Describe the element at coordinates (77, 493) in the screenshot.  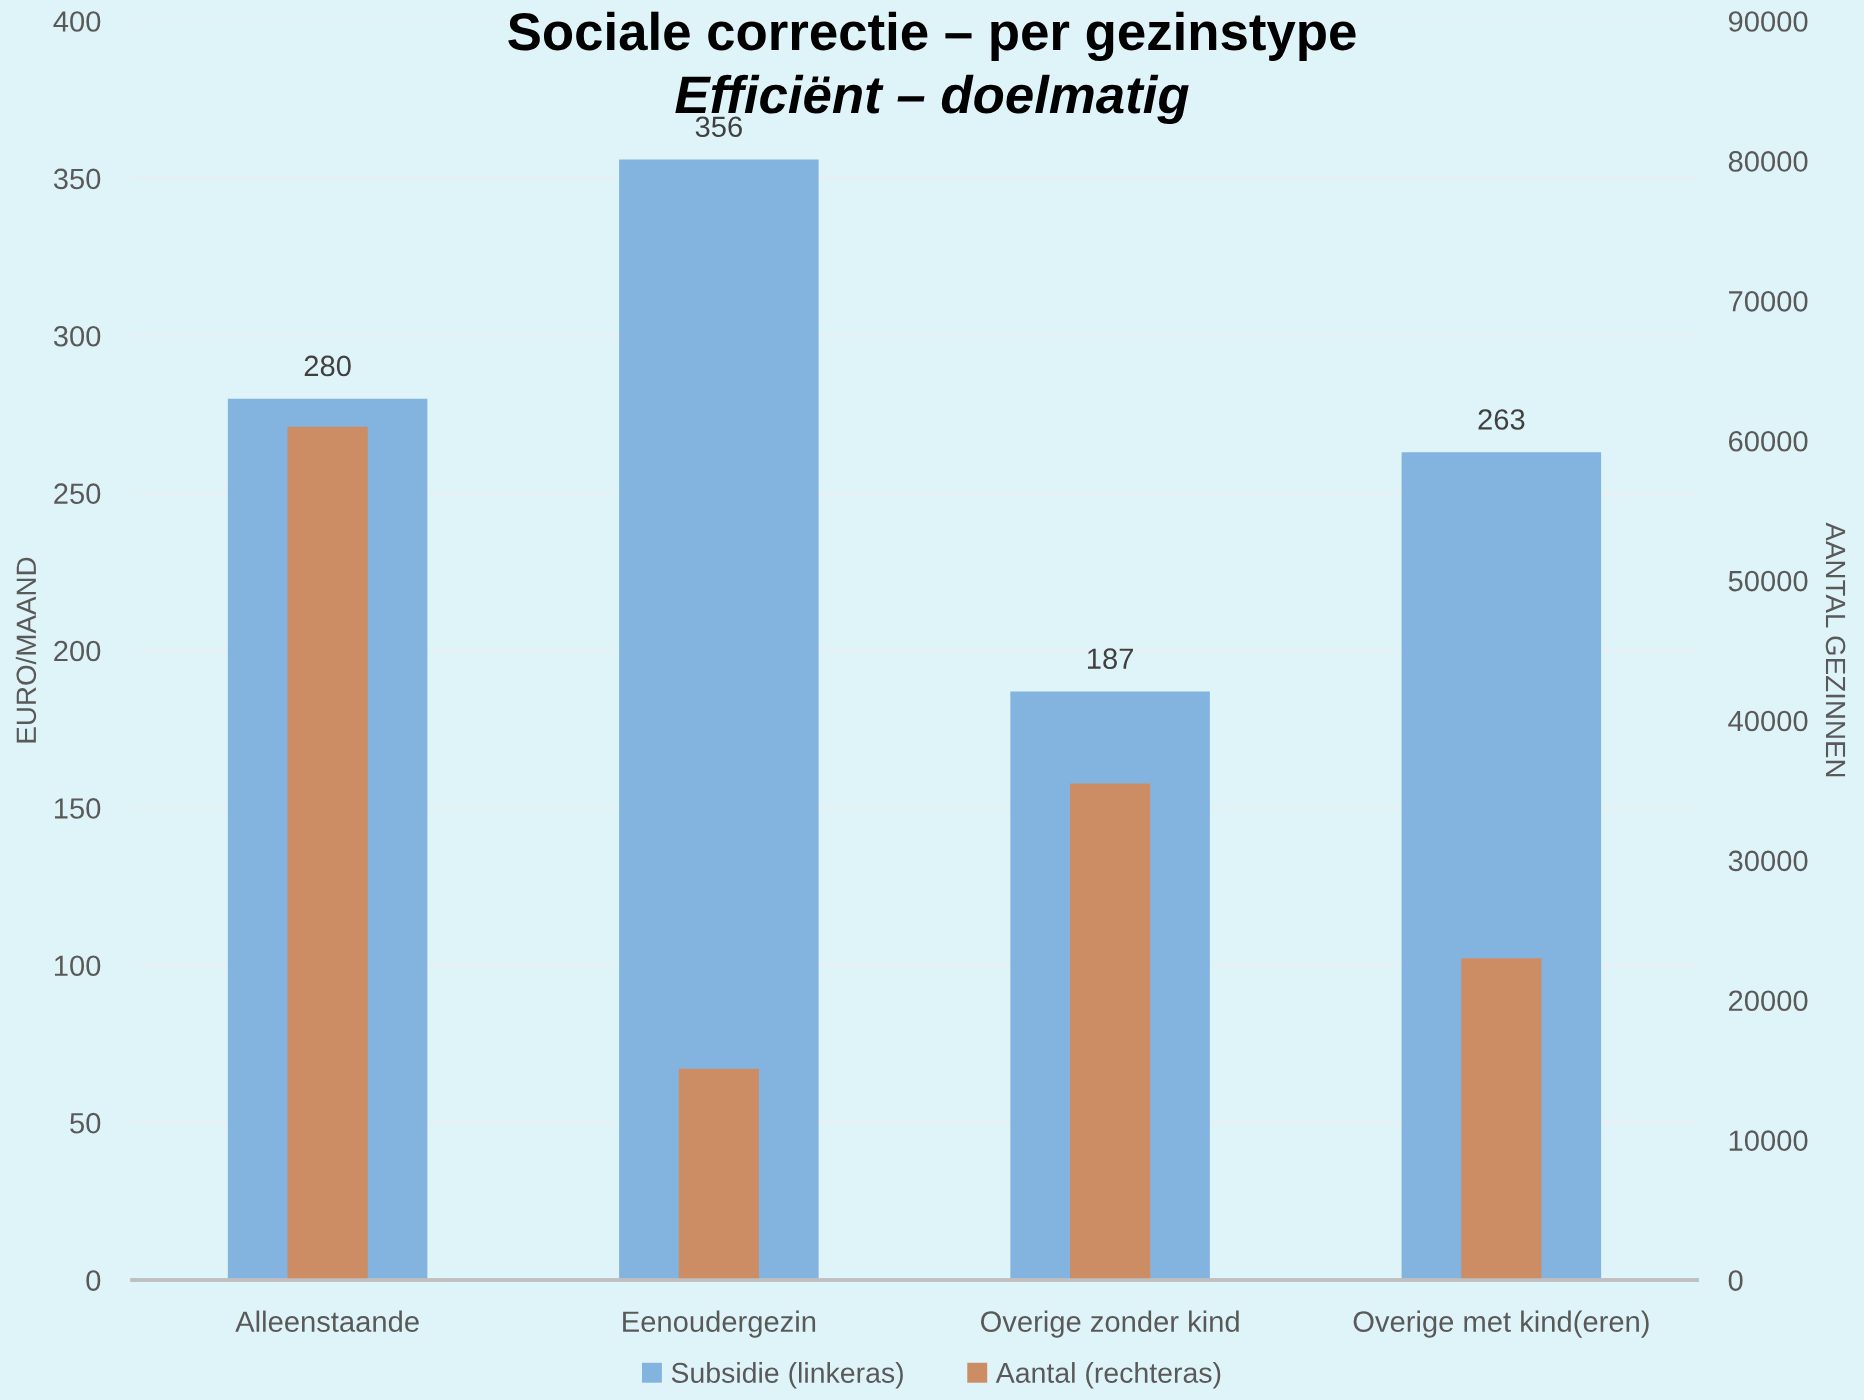
I see `y-tick-label: 250` at that location.